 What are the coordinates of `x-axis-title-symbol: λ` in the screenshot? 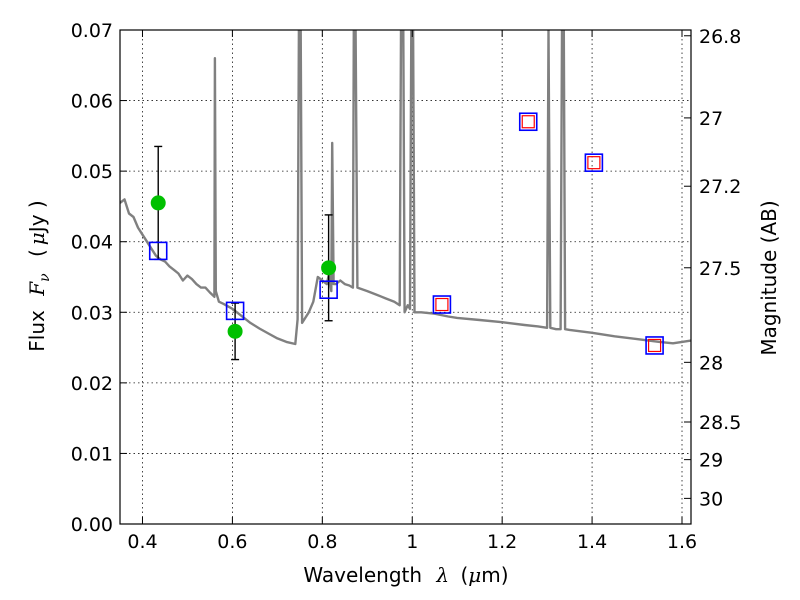 It's located at (442, 575).